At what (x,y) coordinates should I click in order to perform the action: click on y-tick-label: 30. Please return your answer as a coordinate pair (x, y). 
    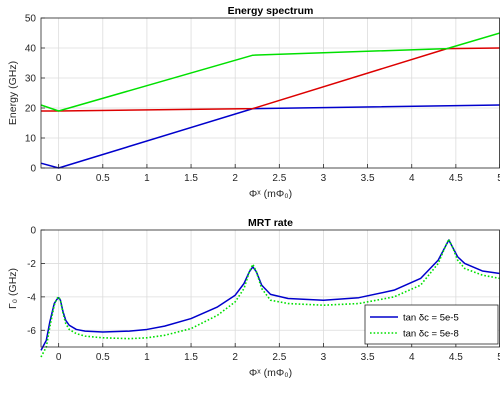
    Looking at the image, I should click on (31, 79).